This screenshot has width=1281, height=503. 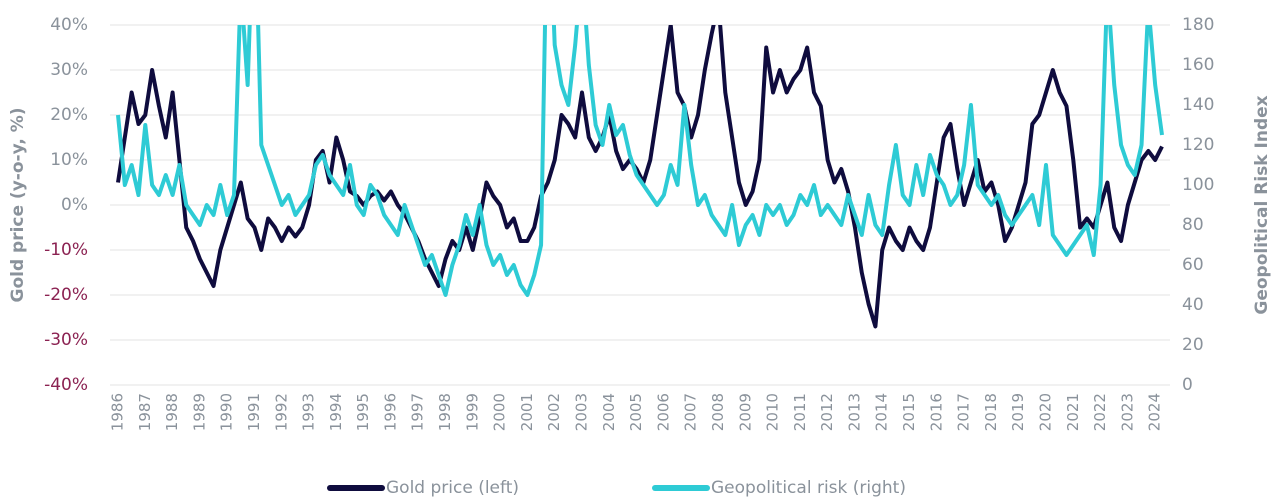 What do you see at coordinates (199, 412) in the screenshot?
I see `x-tick-label: 1989` at bounding box center [199, 412].